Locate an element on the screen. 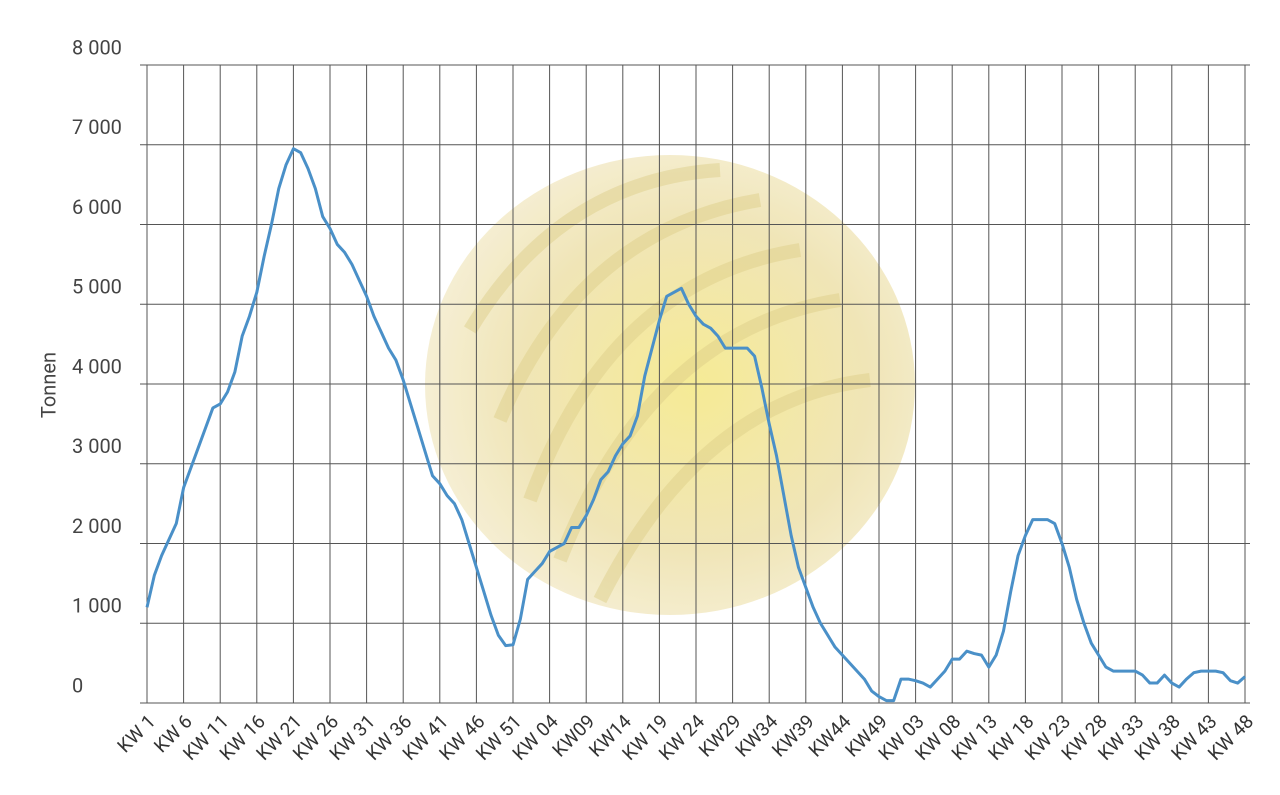 This screenshot has width=1280, height=795. y-tick-label: 6 000 is located at coordinates (97, 207).